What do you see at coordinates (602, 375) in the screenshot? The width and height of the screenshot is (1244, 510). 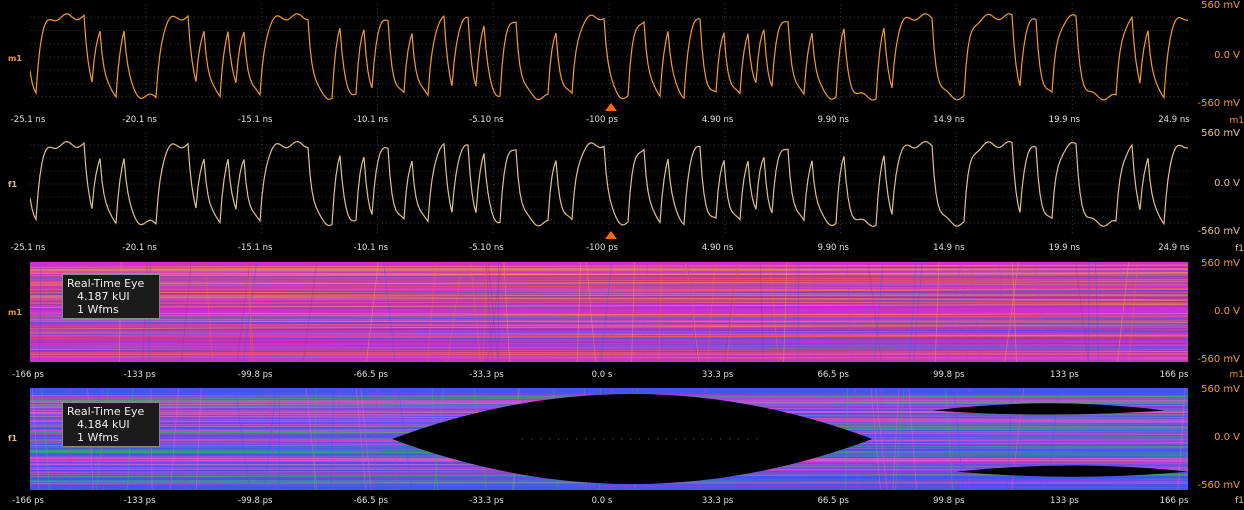 I see `x-tick-label: 0.0 s` at bounding box center [602, 375].